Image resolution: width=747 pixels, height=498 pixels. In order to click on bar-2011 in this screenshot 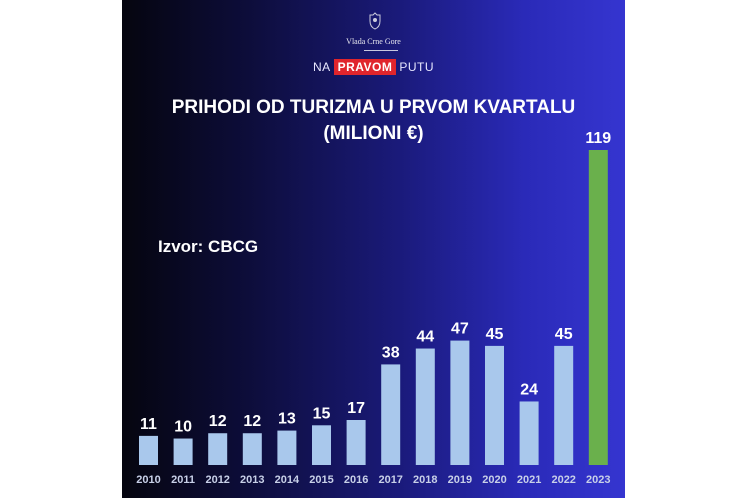, I will do `click(183, 451)`.